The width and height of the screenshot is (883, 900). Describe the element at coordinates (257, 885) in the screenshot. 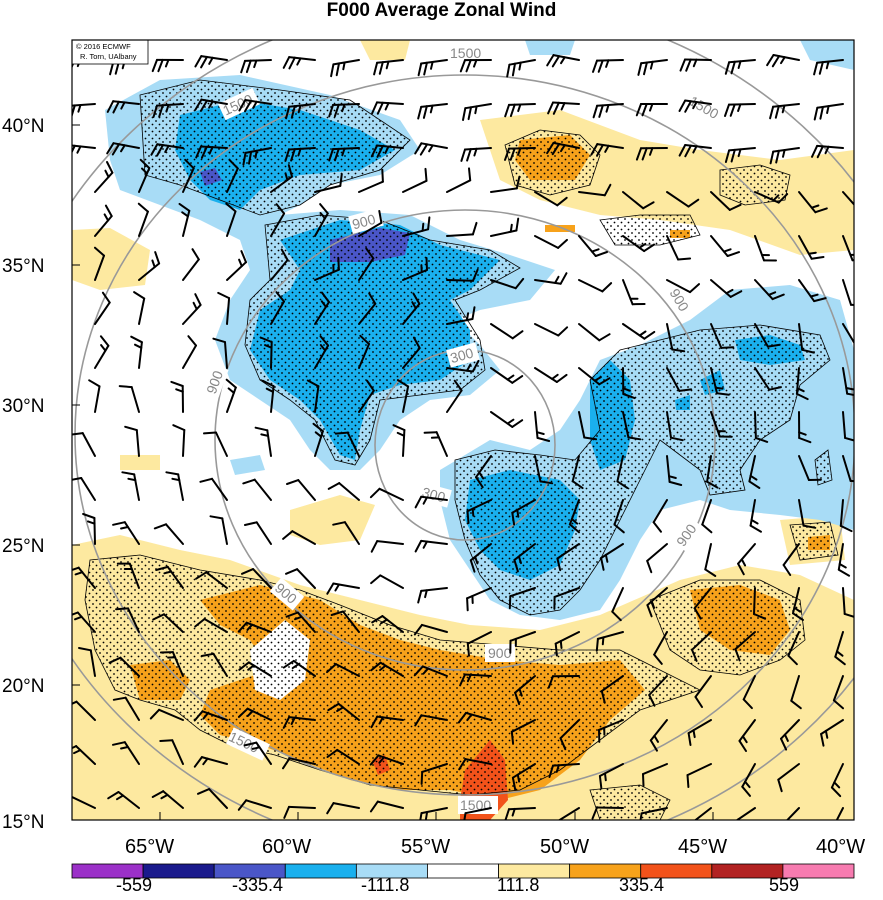

I see `colorbar-label: -335.4` at that location.